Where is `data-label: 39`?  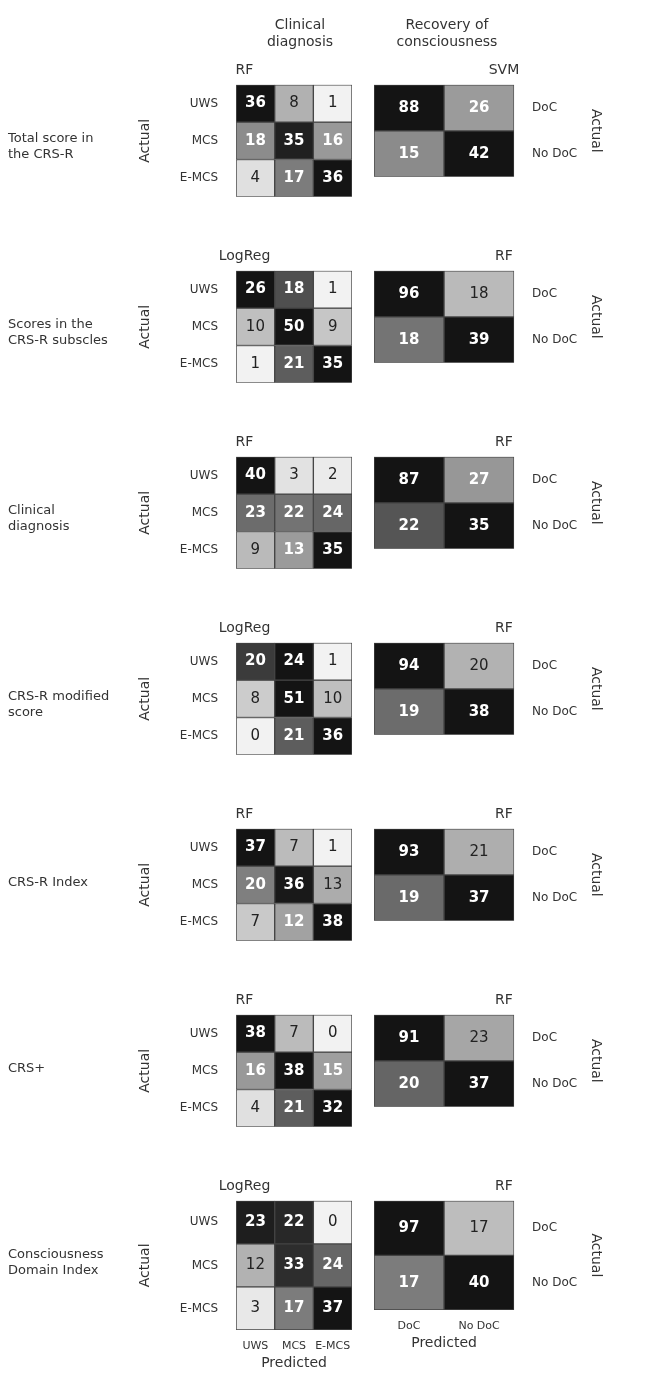
data-label: 39 is located at coordinates (479, 338).